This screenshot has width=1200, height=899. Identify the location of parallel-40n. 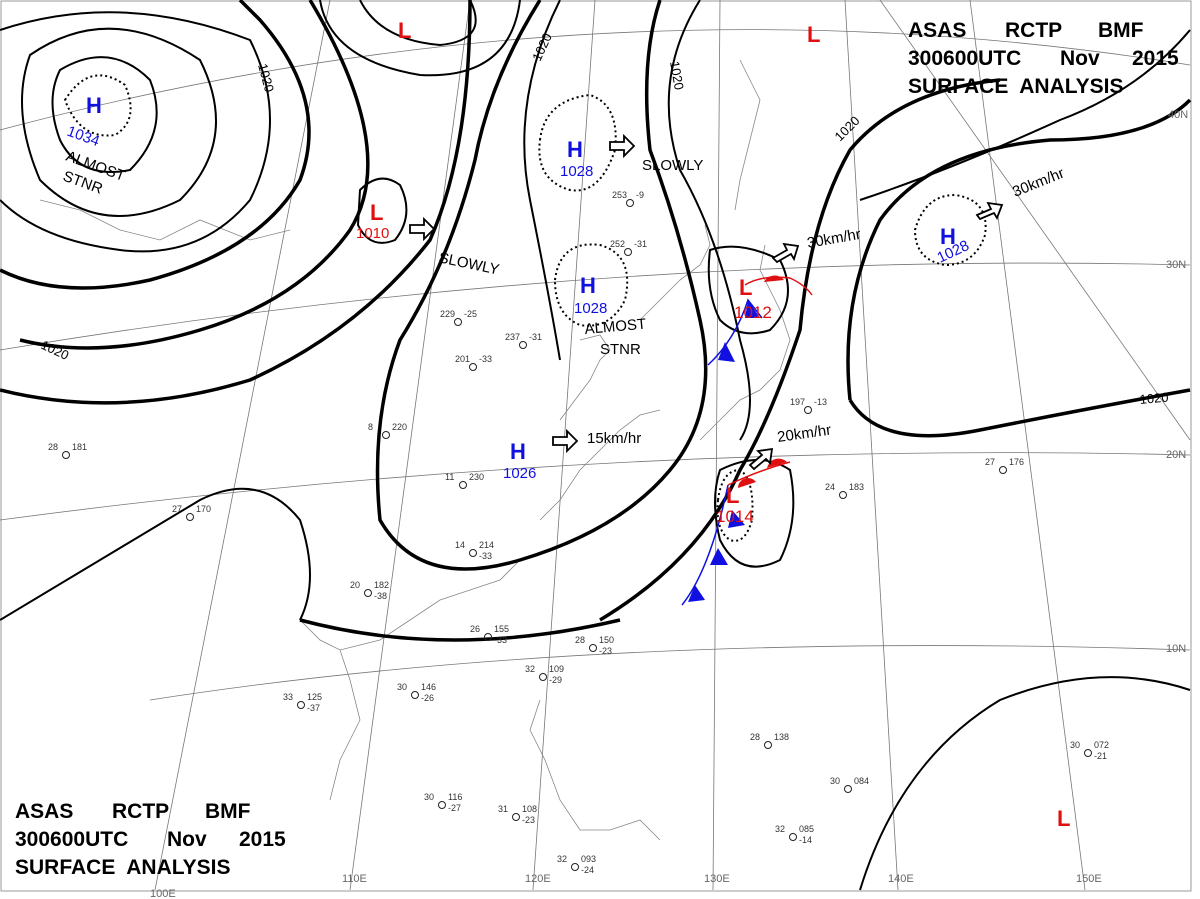
(595, 80).